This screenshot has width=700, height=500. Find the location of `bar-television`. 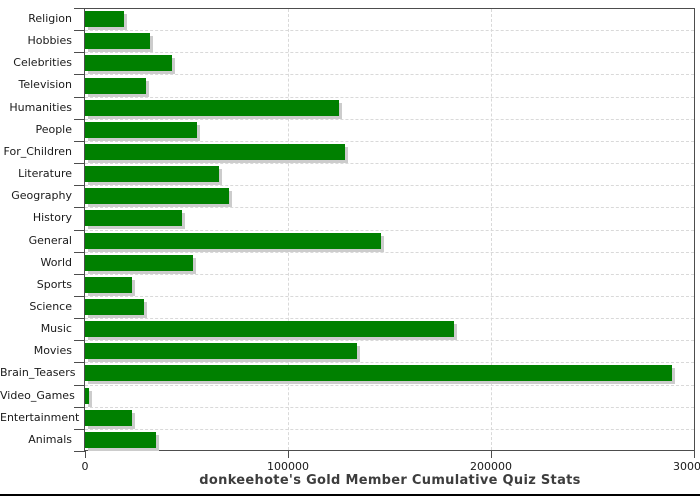

bar-television is located at coordinates (115, 85).